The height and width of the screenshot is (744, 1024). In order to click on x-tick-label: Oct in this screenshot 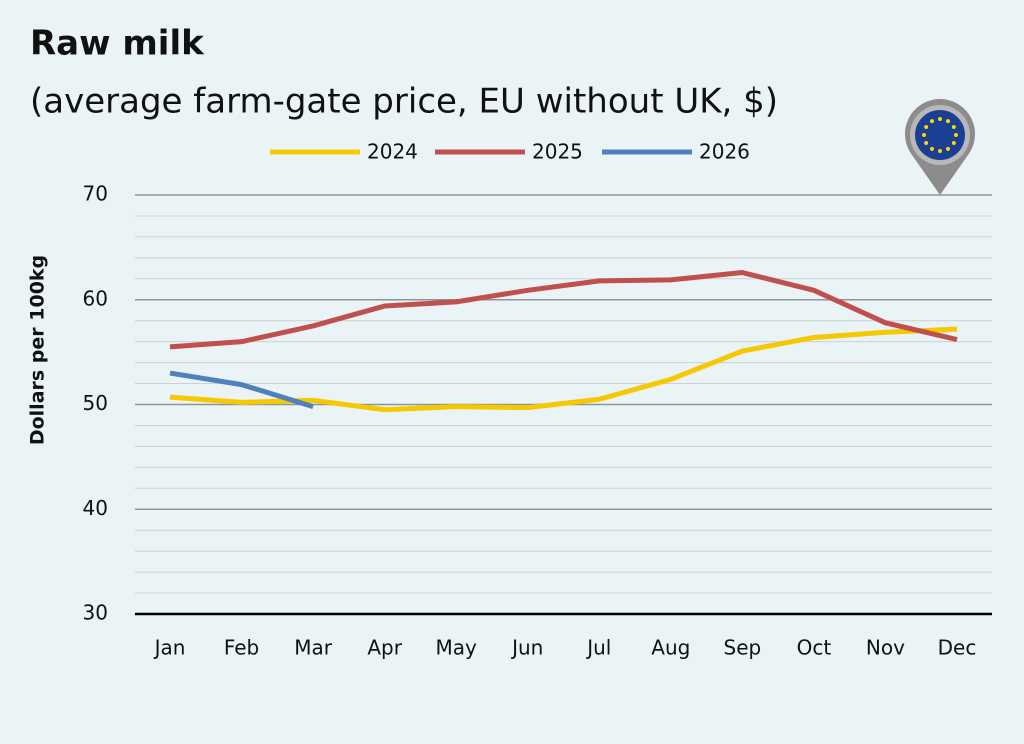, I will do `click(814, 648)`.